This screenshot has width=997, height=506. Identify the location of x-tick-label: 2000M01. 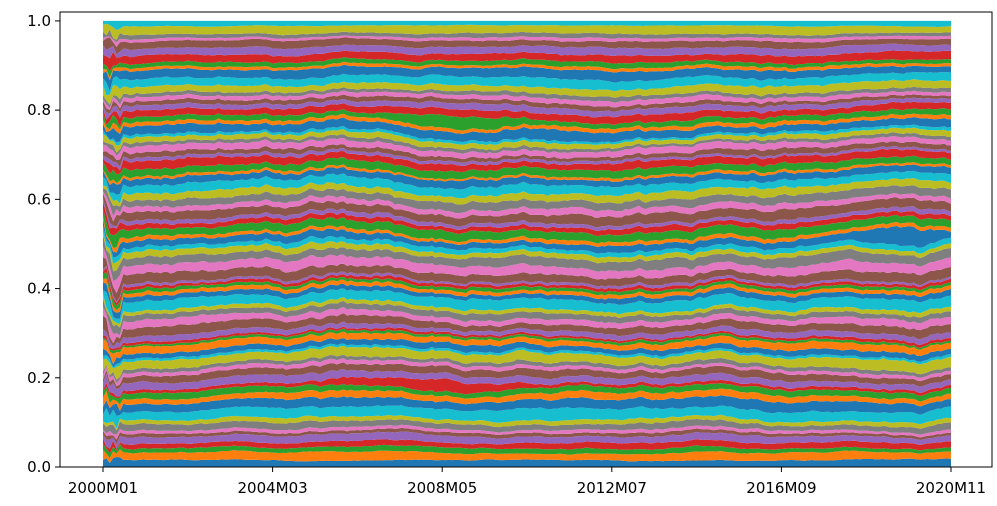
(103, 488).